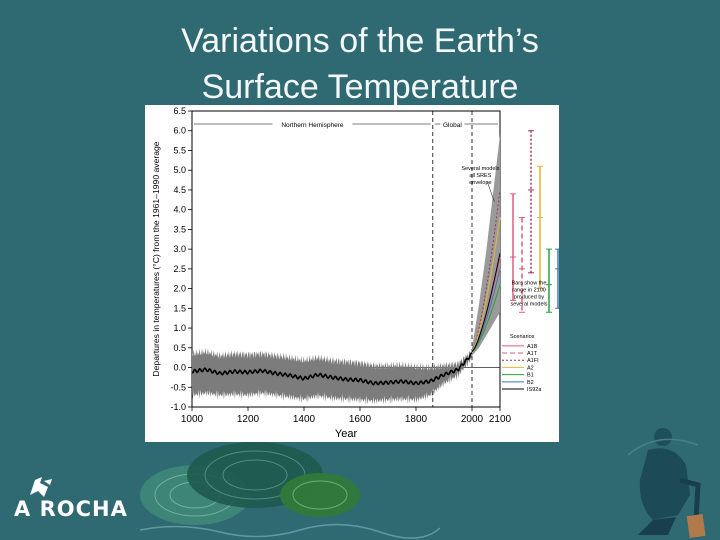  Describe the element at coordinates (179, 249) in the screenshot. I see `y-tick-label: 3.0` at that location.